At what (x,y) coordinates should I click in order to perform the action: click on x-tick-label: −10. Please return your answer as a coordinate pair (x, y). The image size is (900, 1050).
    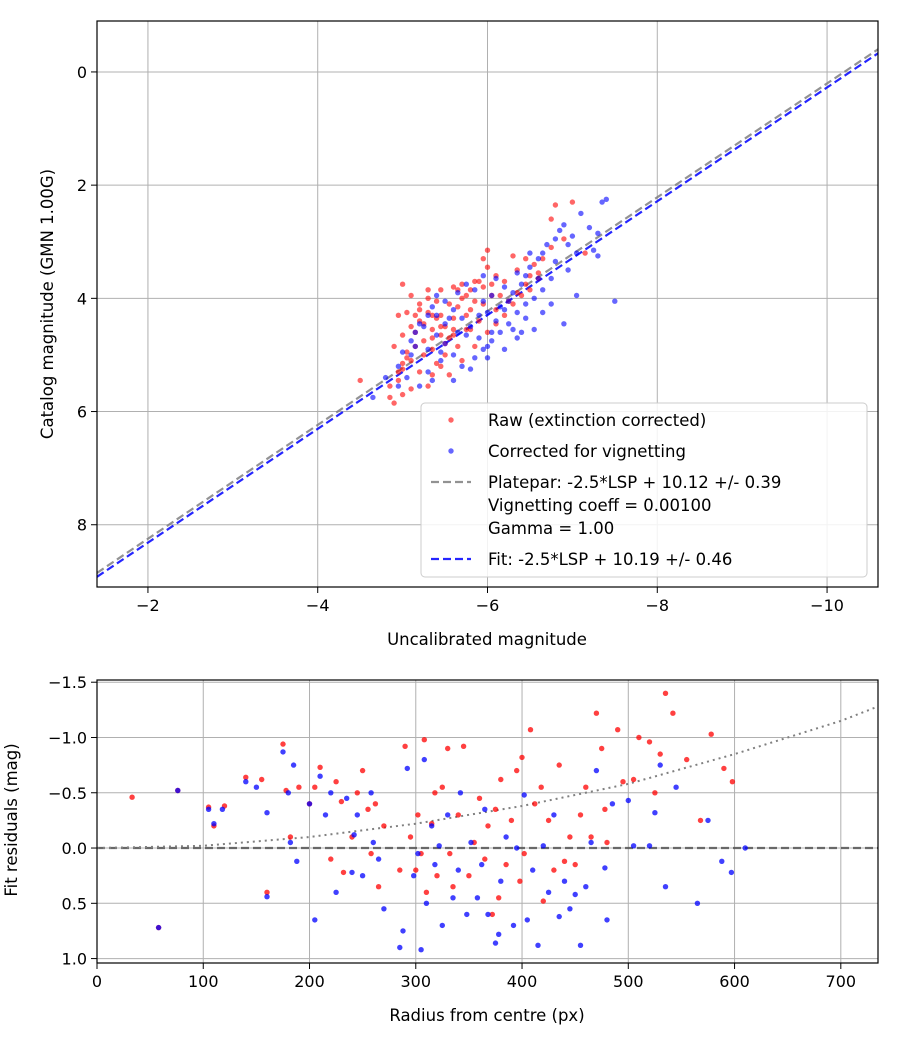
    Looking at the image, I should click on (827, 605).